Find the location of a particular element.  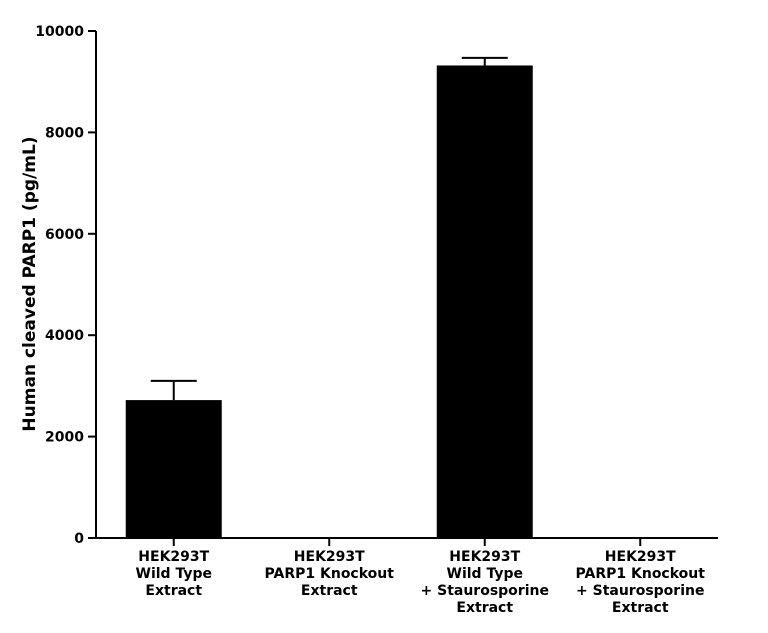

x-category-label: HEK293T Wild Type + Staurosporine Extract is located at coordinates (485, 582).